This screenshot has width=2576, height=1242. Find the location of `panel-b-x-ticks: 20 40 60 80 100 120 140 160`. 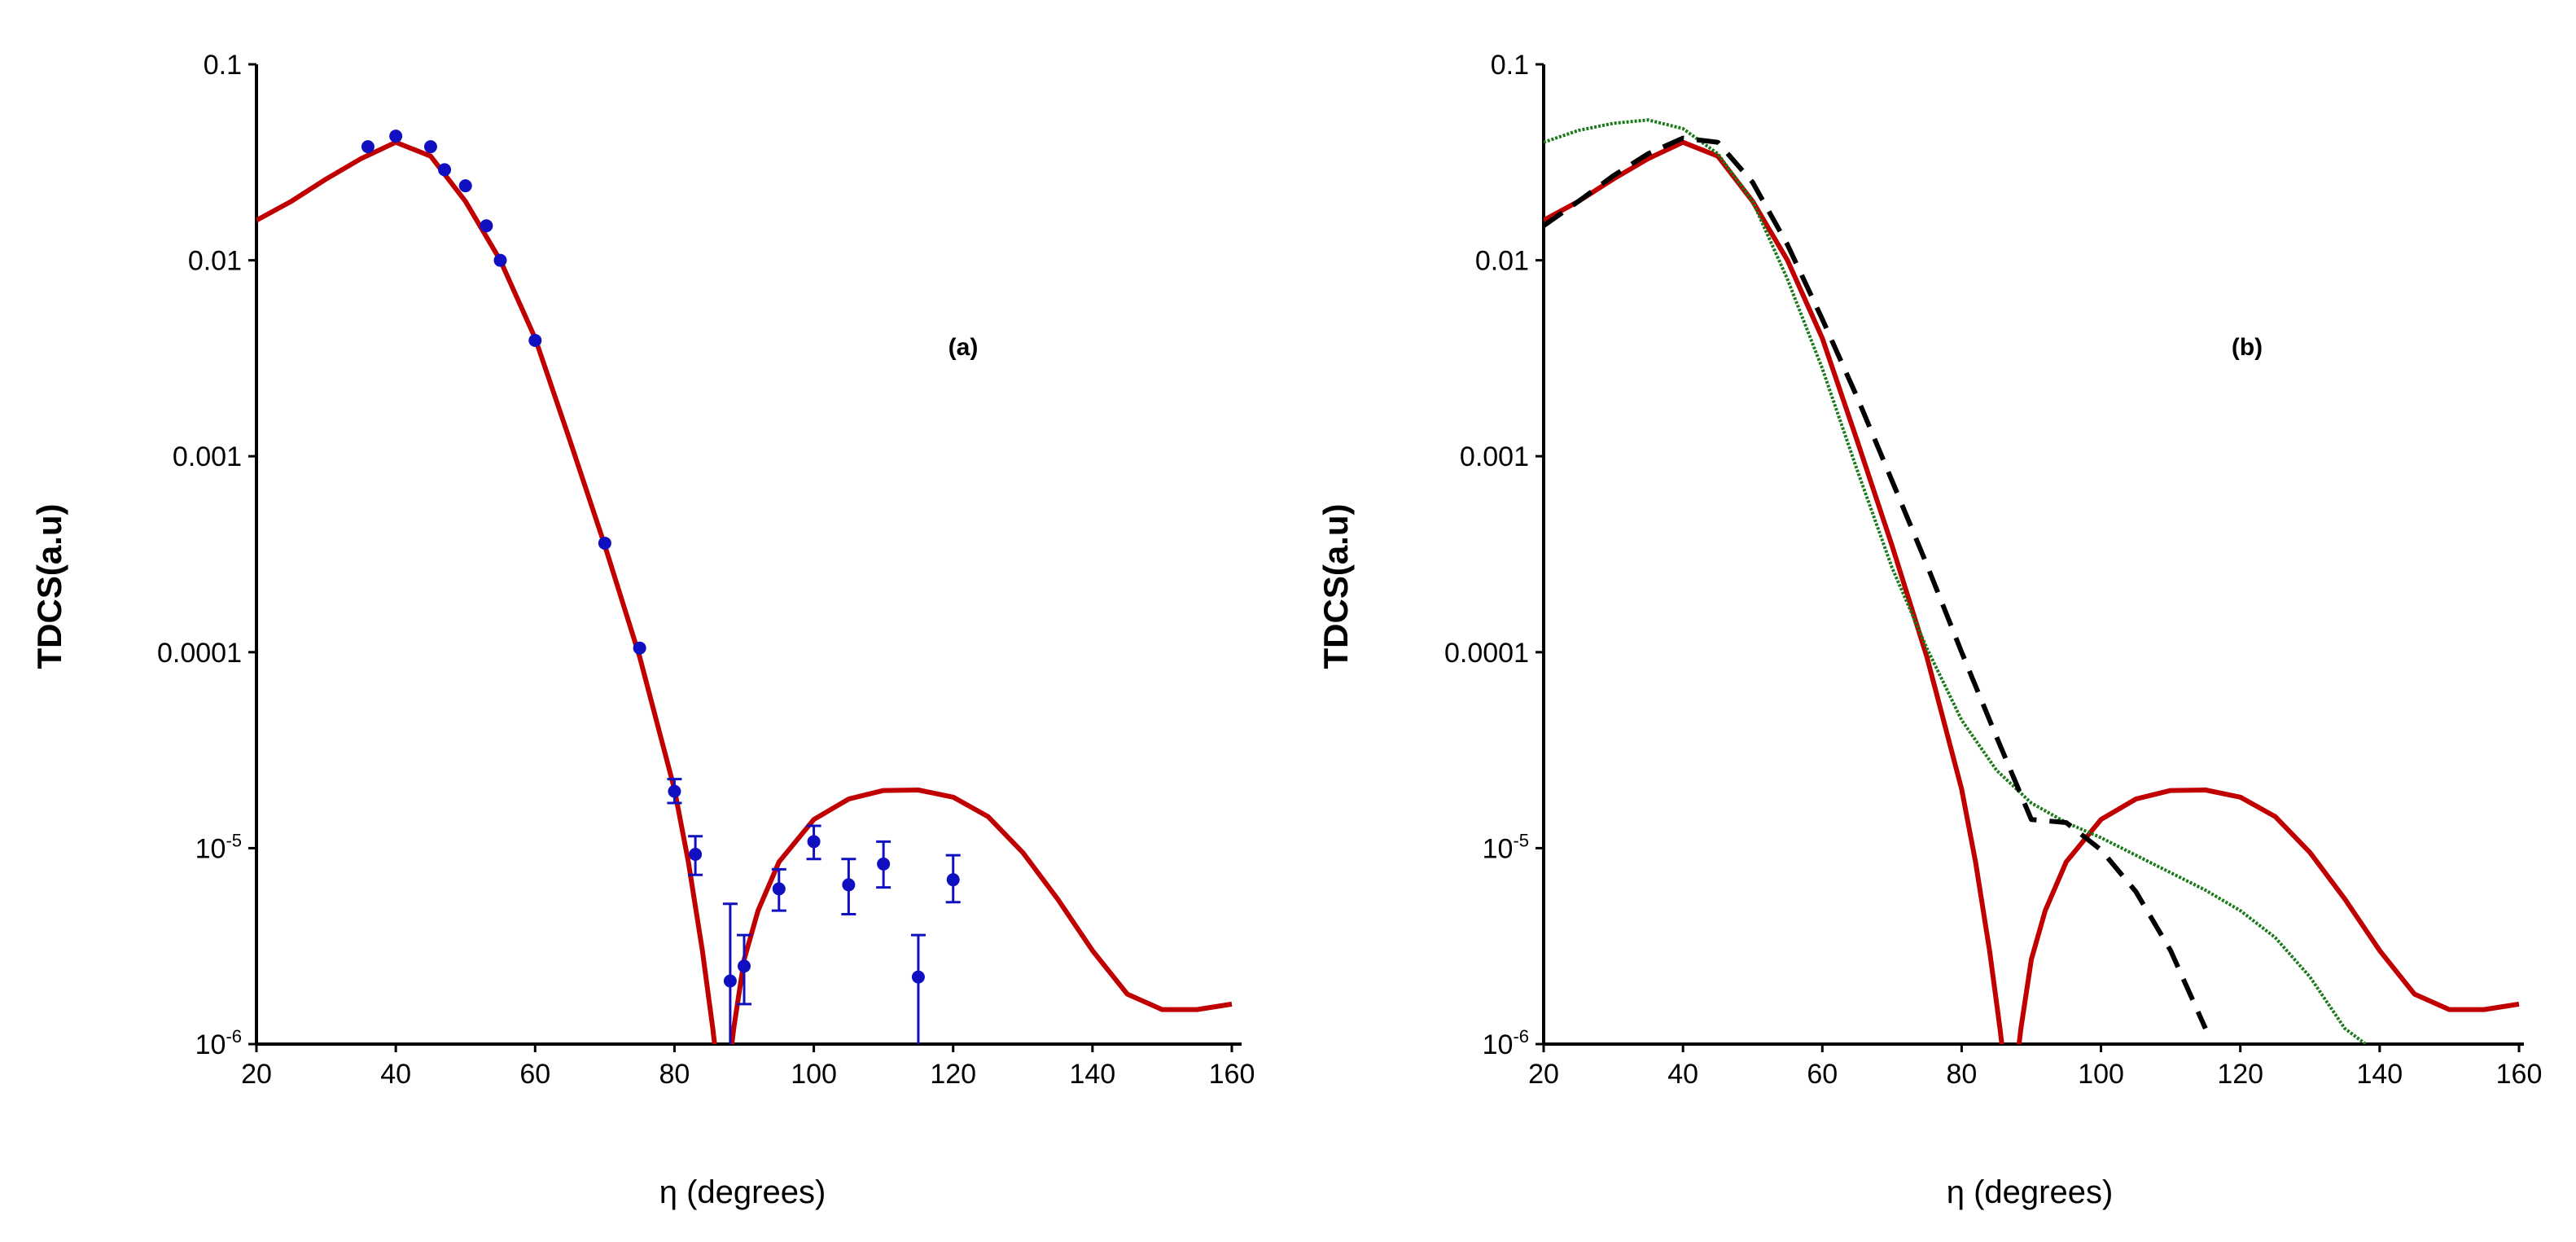

panel-b-x-ticks: 20 40 60 80 100 120 140 160 is located at coordinates (2035, 1067).